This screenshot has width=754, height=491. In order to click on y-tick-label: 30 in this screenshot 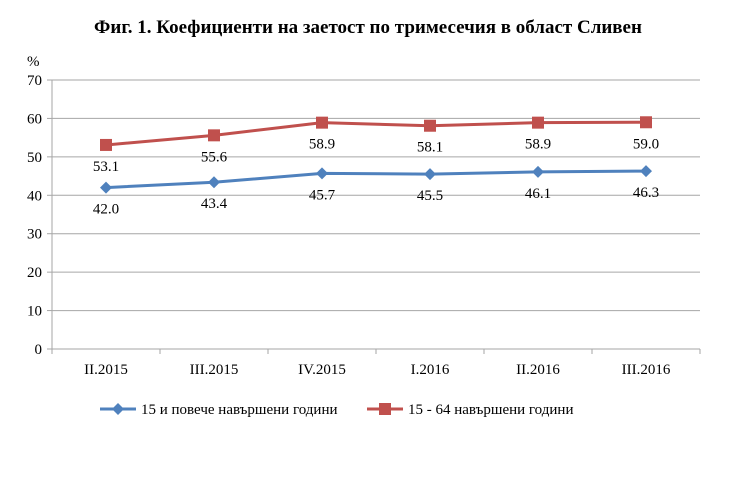, I will do `click(34, 235)`.